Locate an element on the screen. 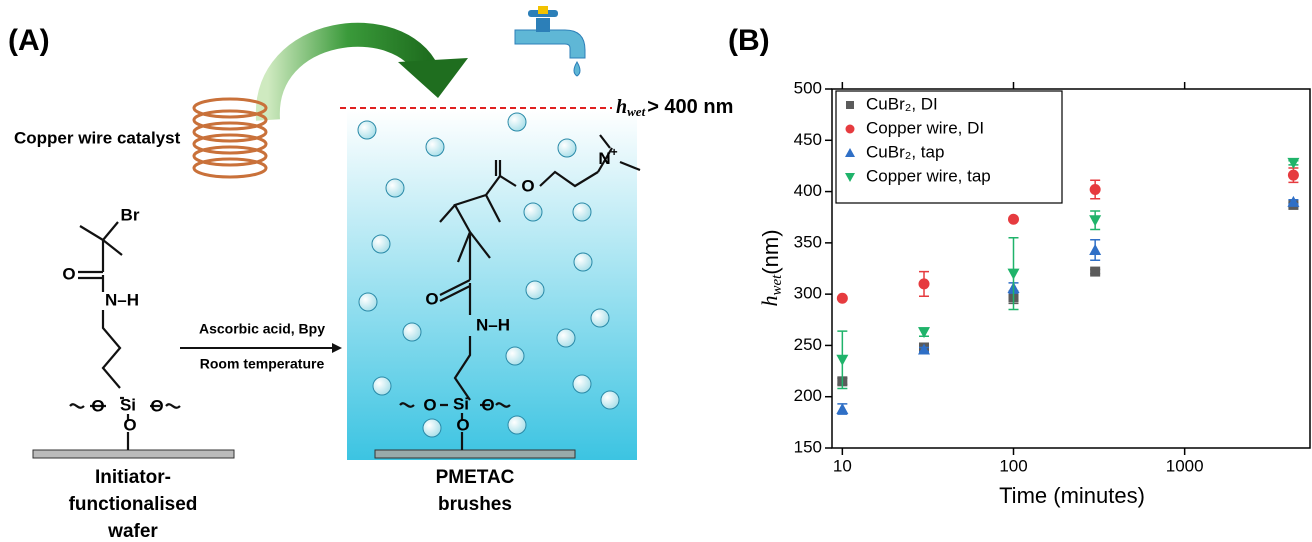 This screenshot has height=542, width=1312. y-tick-label: 200 is located at coordinates (808, 395).